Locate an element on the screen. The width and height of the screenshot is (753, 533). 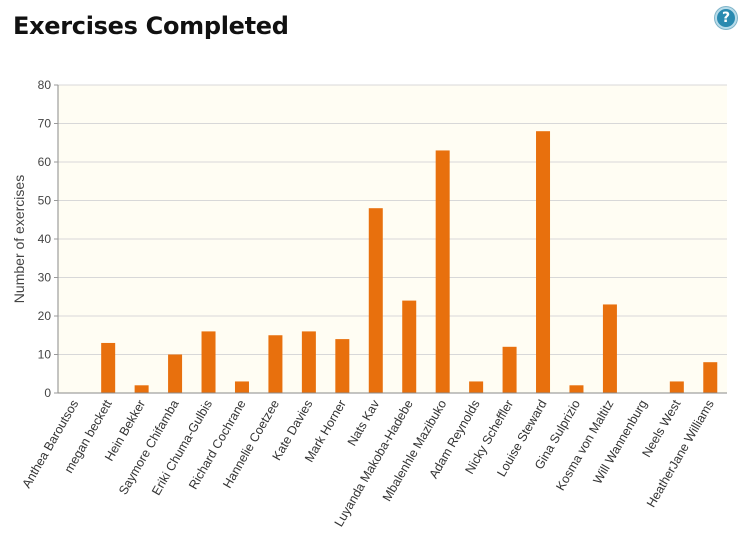
y-tick-label: 70 is located at coordinates (45, 124).